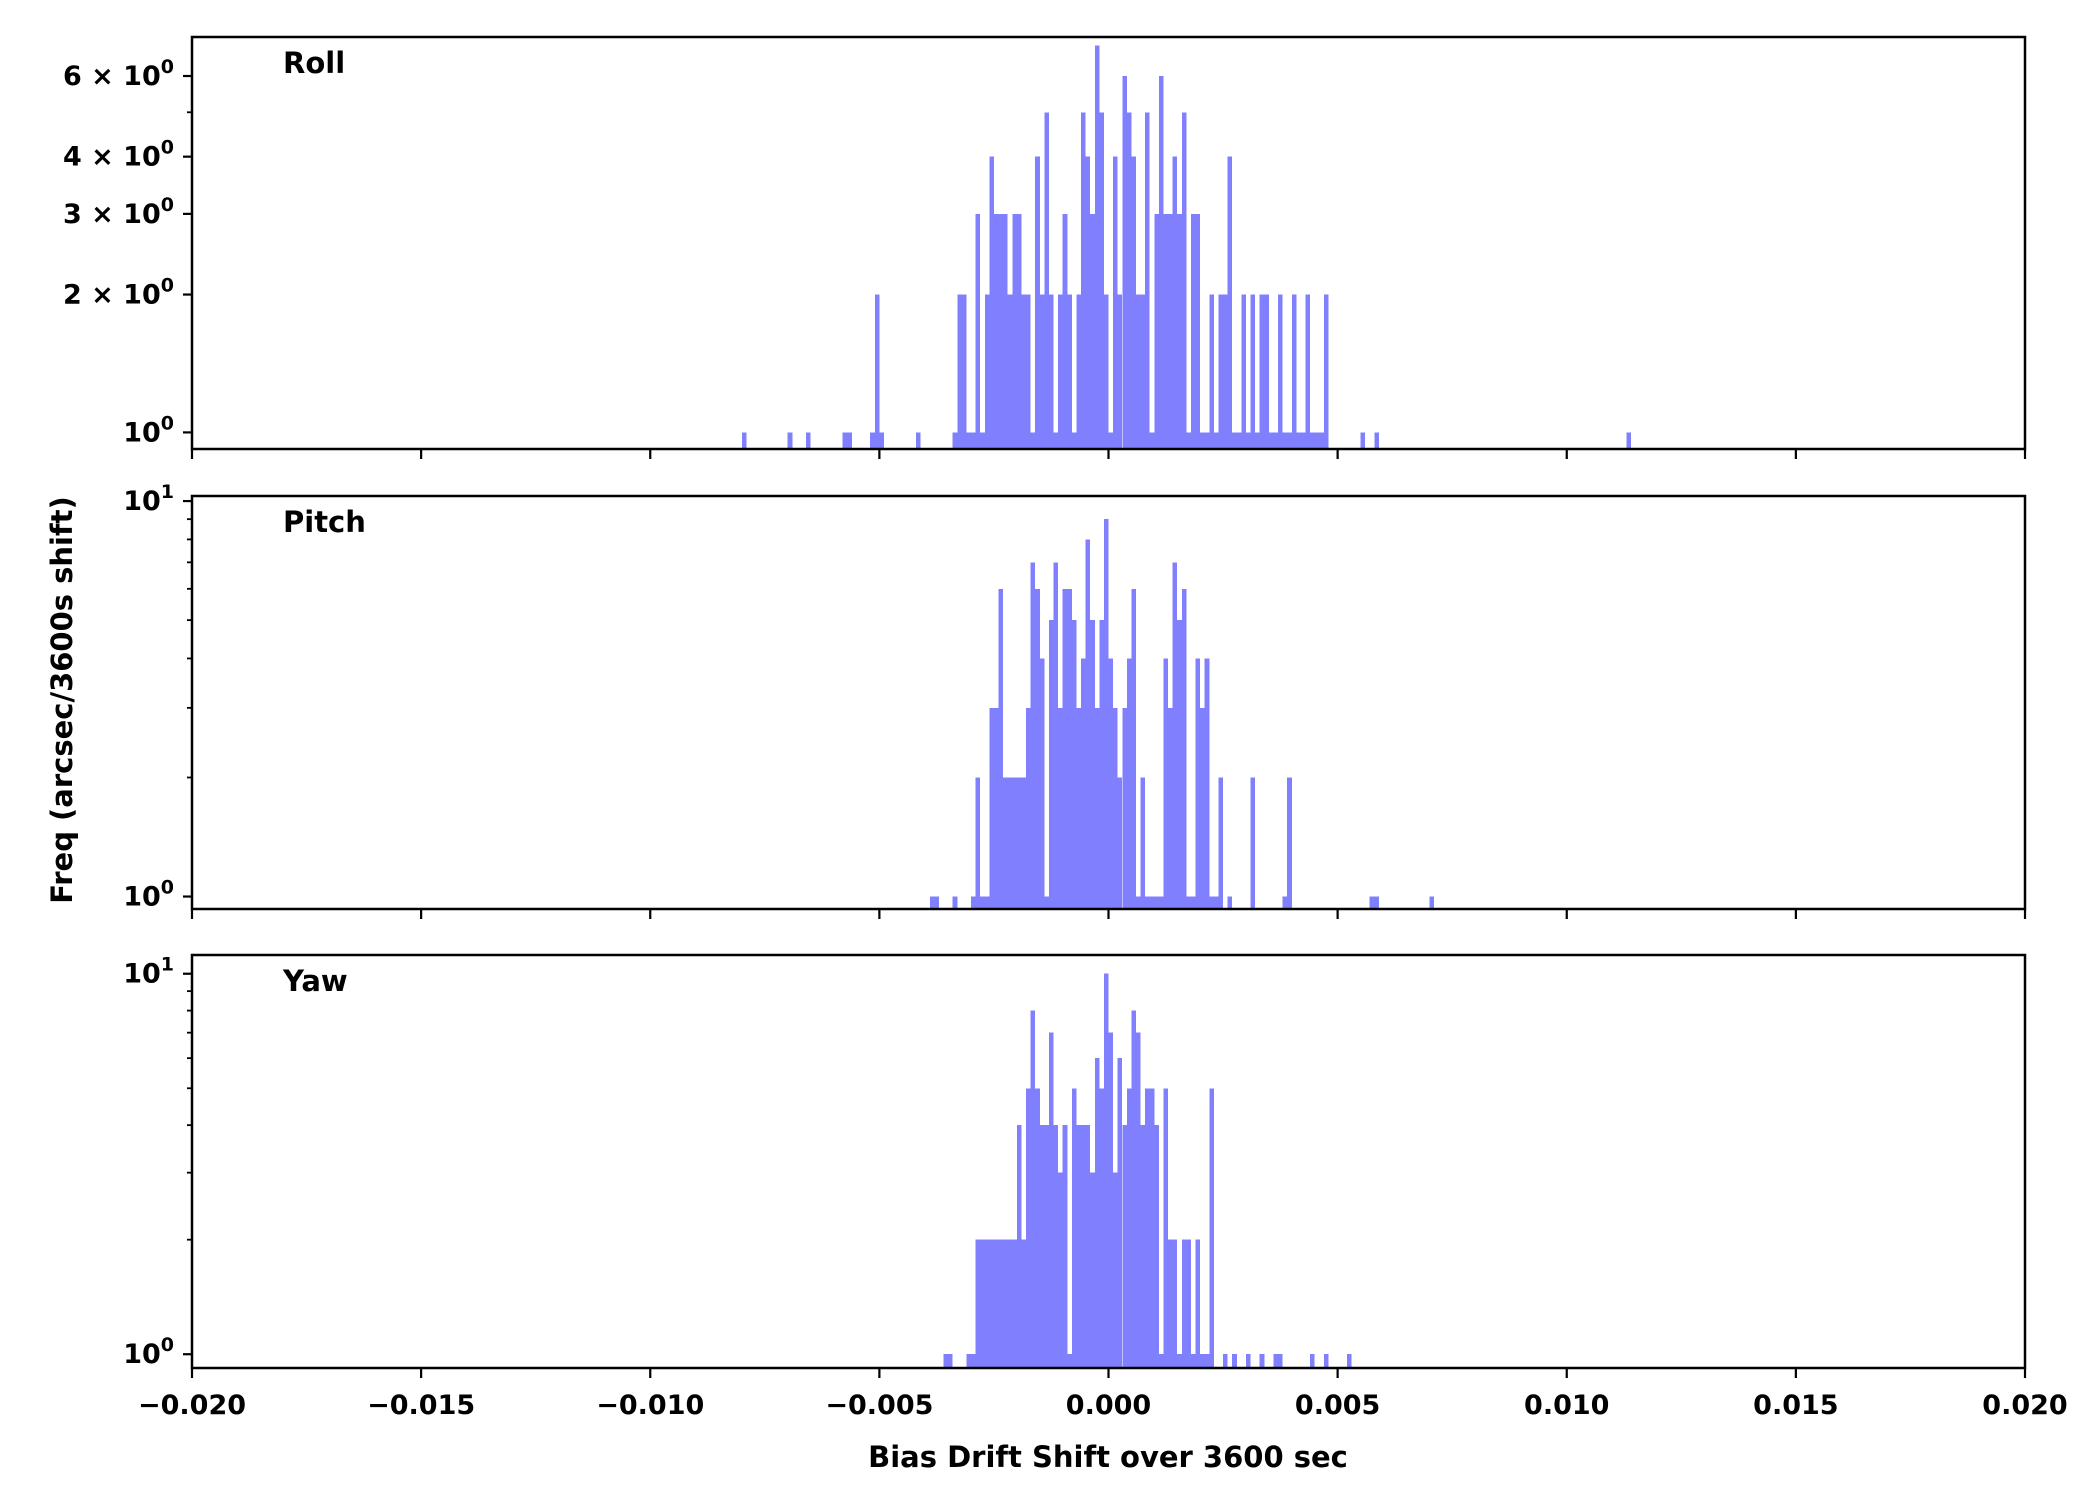 Image resolution: width=2100 pixels, height=1500 pixels. Describe the element at coordinates (324, 522) in the screenshot. I see `pitch-panel-label: Pitch` at that location.